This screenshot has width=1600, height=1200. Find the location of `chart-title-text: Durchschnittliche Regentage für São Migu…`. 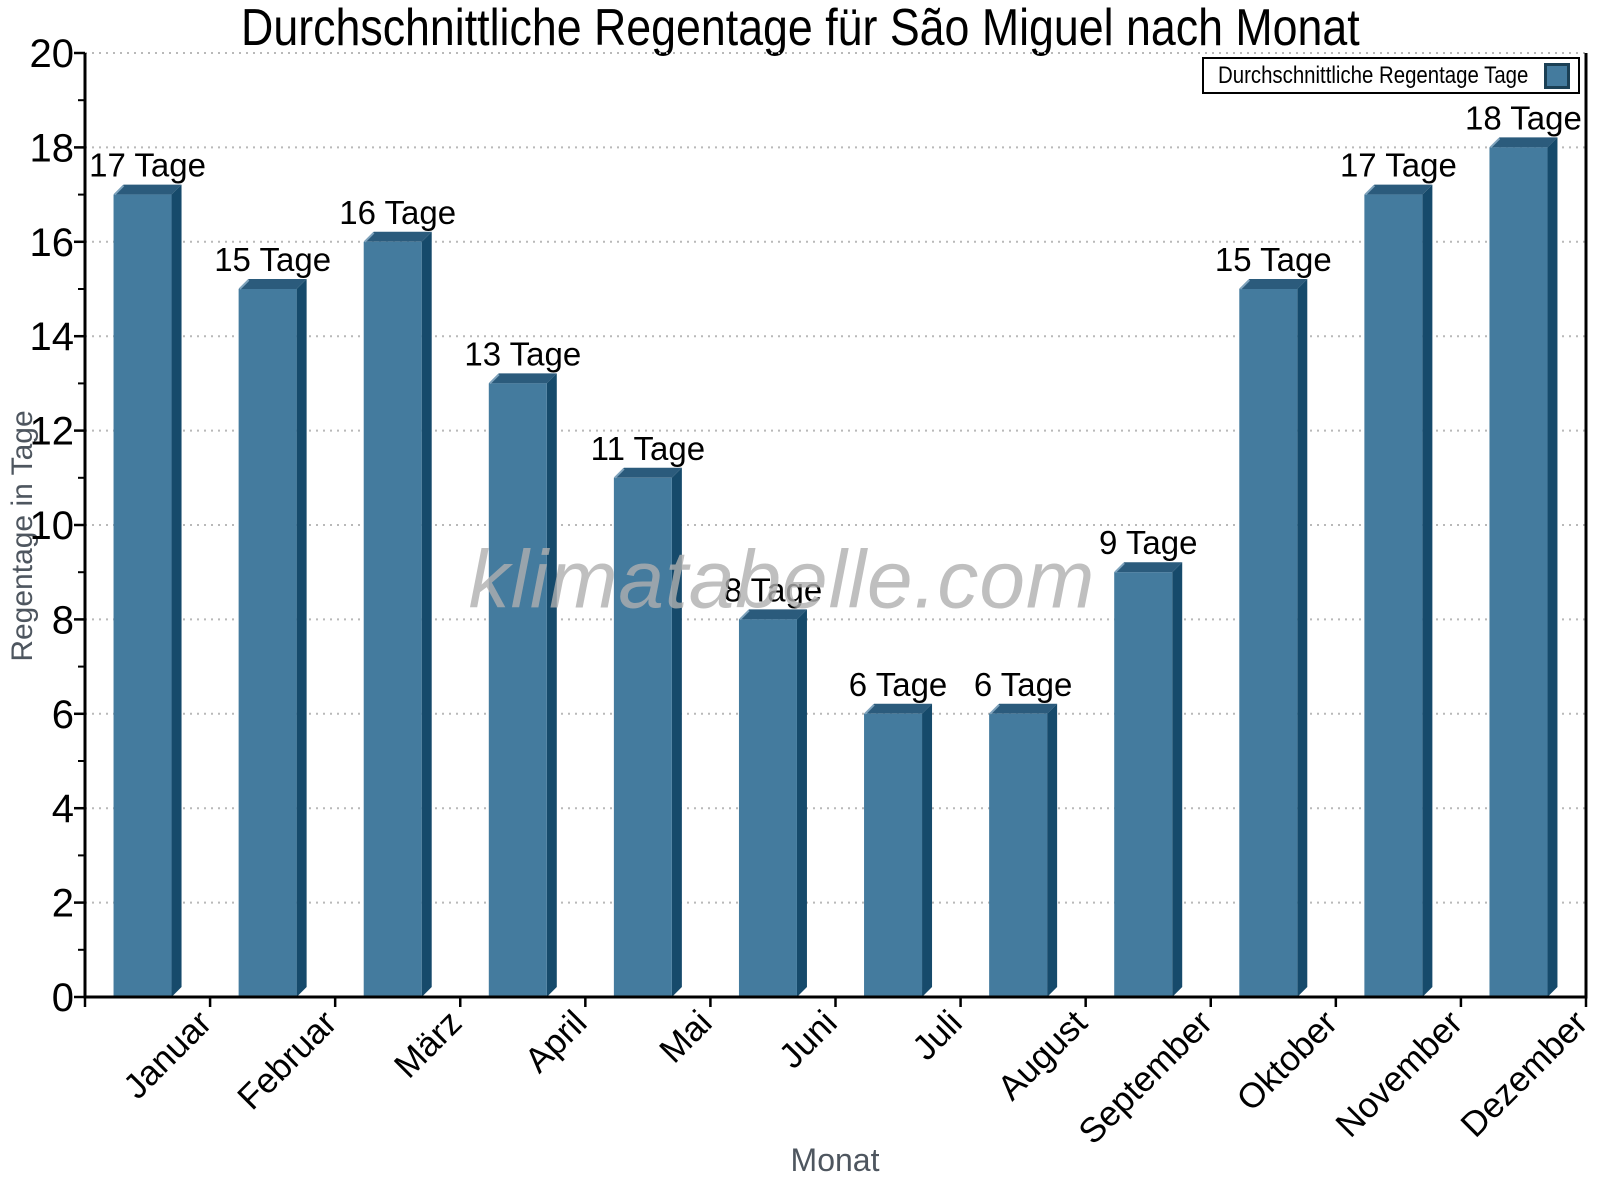

chart-title-text: Durchschnittliche Regentage für São Migu… is located at coordinates (800, 28).